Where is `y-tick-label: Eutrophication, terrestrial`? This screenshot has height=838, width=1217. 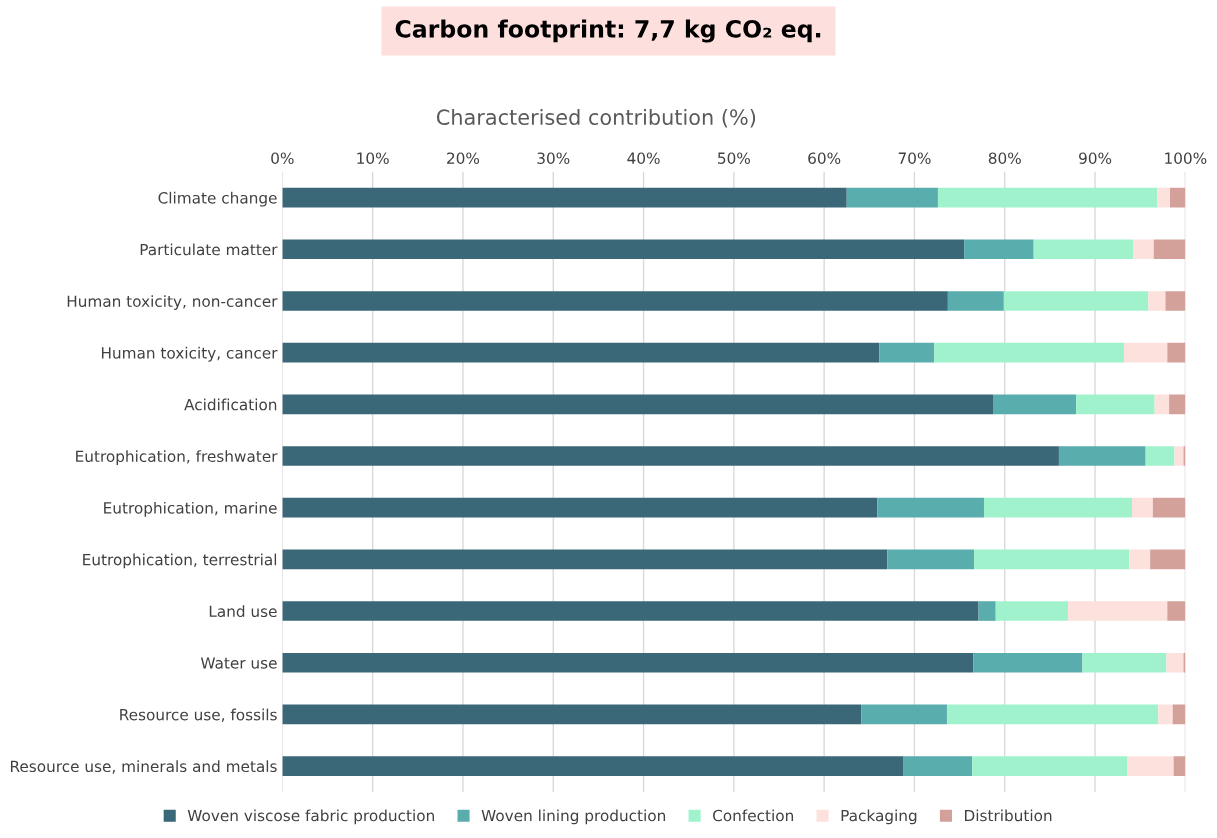 y-tick-label: Eutrophication, terrestrial is located at coordinates (180, 561).